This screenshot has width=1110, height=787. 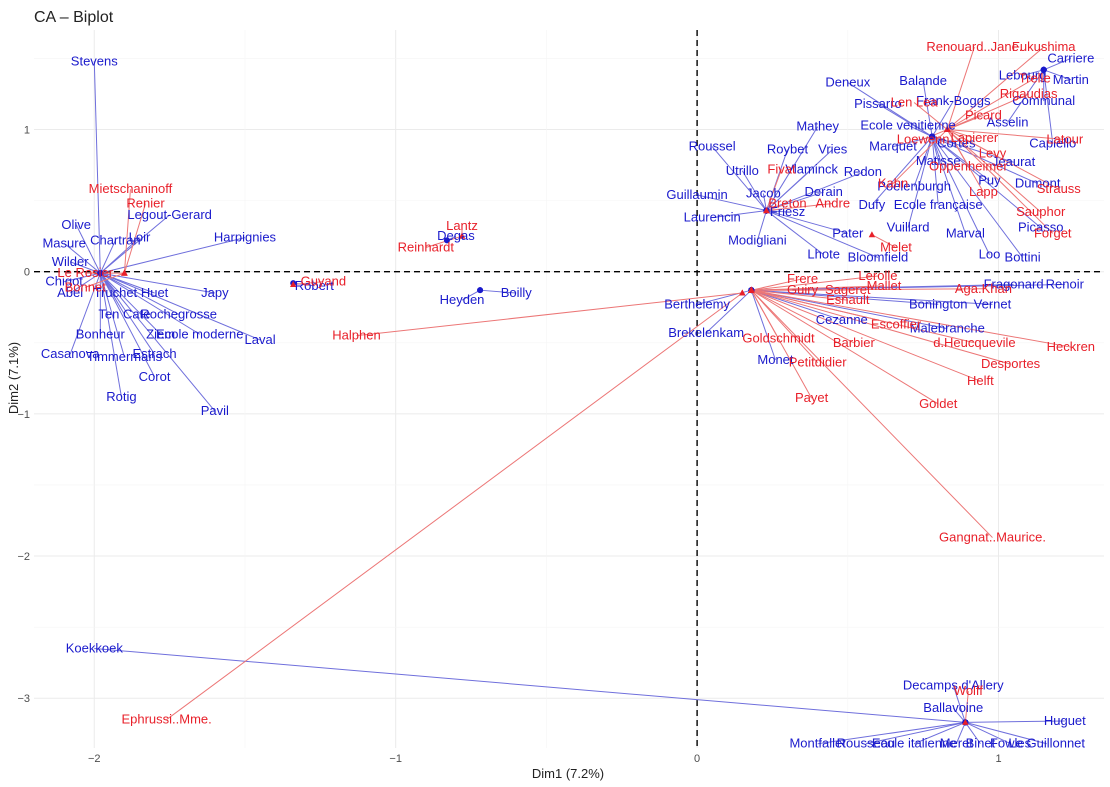 I want to click on column-label: Petitdidier, so click(x=818, y=362).